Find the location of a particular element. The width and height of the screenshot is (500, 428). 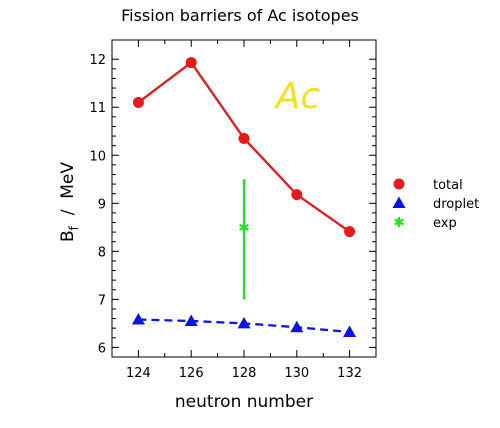

x-tick-label: 132 is located at coordinates (349, 373).